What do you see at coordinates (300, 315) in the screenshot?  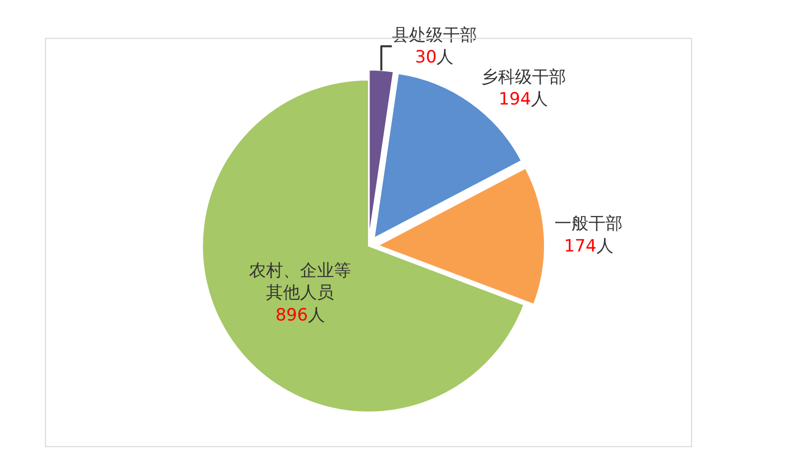 I see `data-label: 896人` at bounding box center [300, 315].